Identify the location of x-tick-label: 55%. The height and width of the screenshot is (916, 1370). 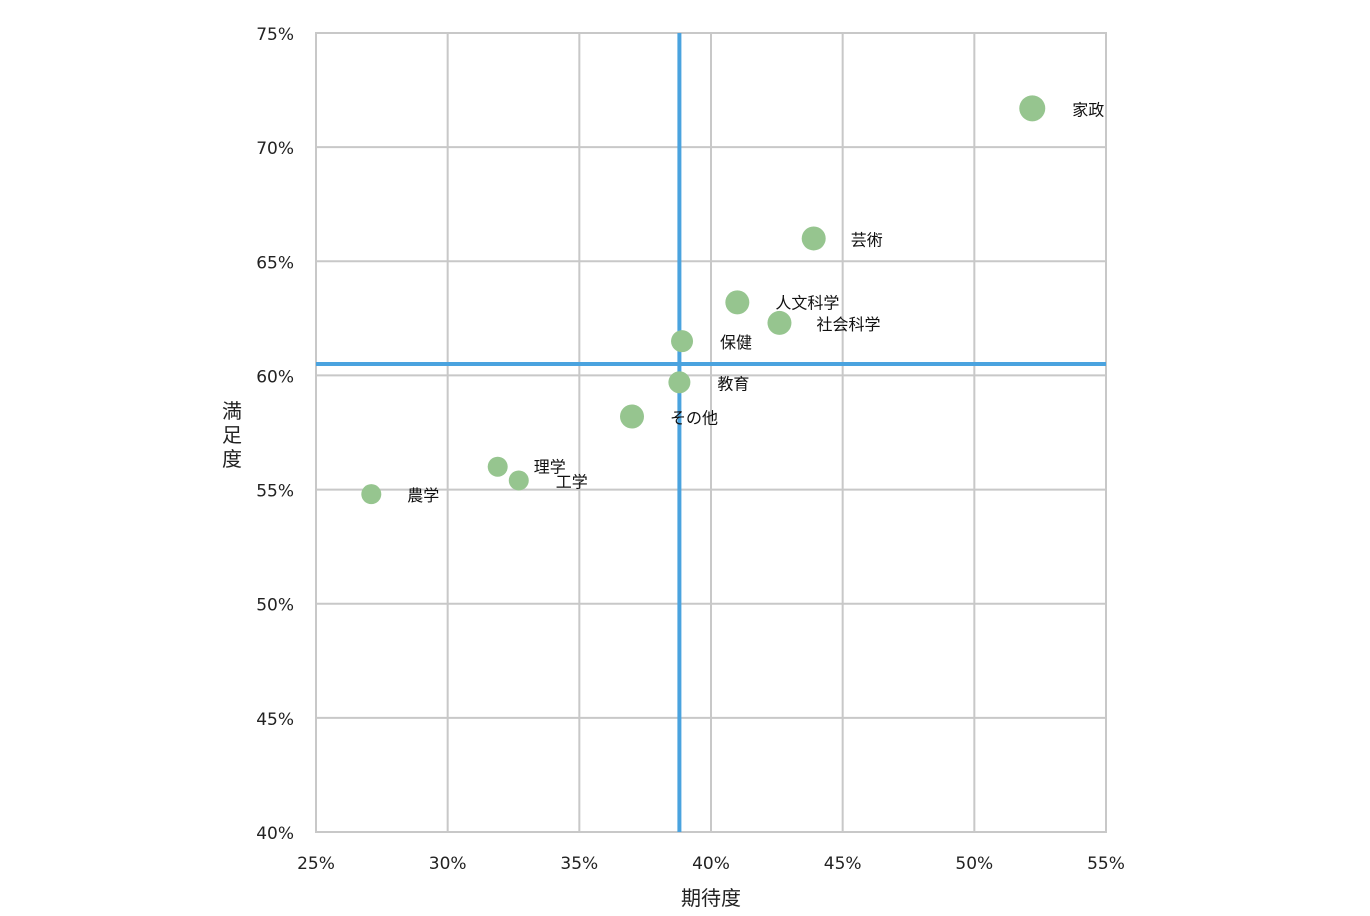
(1106, 864).